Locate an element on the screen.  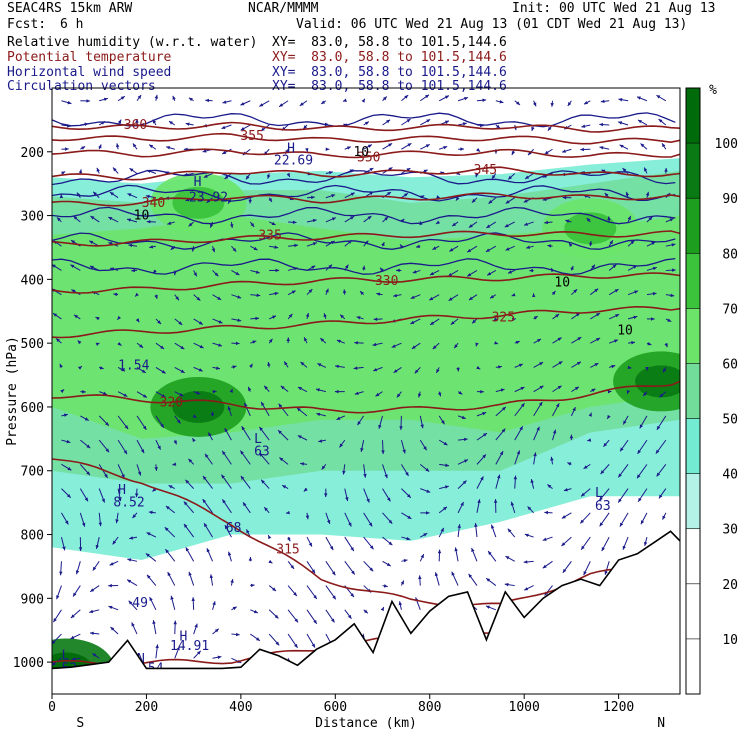
fcst-value: 6 h is located at coordinates (72, 24).